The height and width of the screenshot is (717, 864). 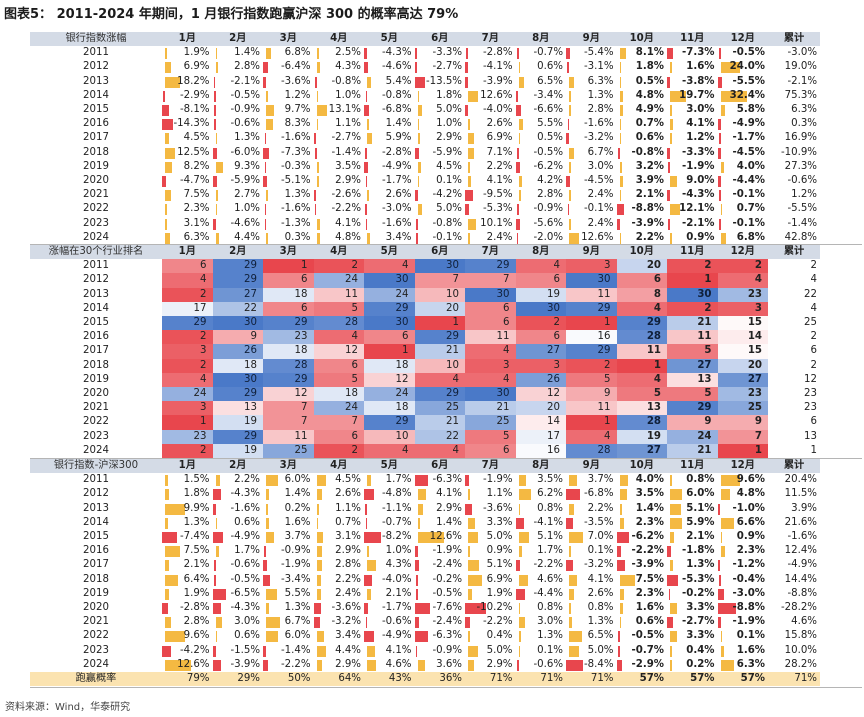 What do you see at coordinates (346, 138) in the screenshot?
I see `value-text: -2.7%` at bounding box center [346, 138].